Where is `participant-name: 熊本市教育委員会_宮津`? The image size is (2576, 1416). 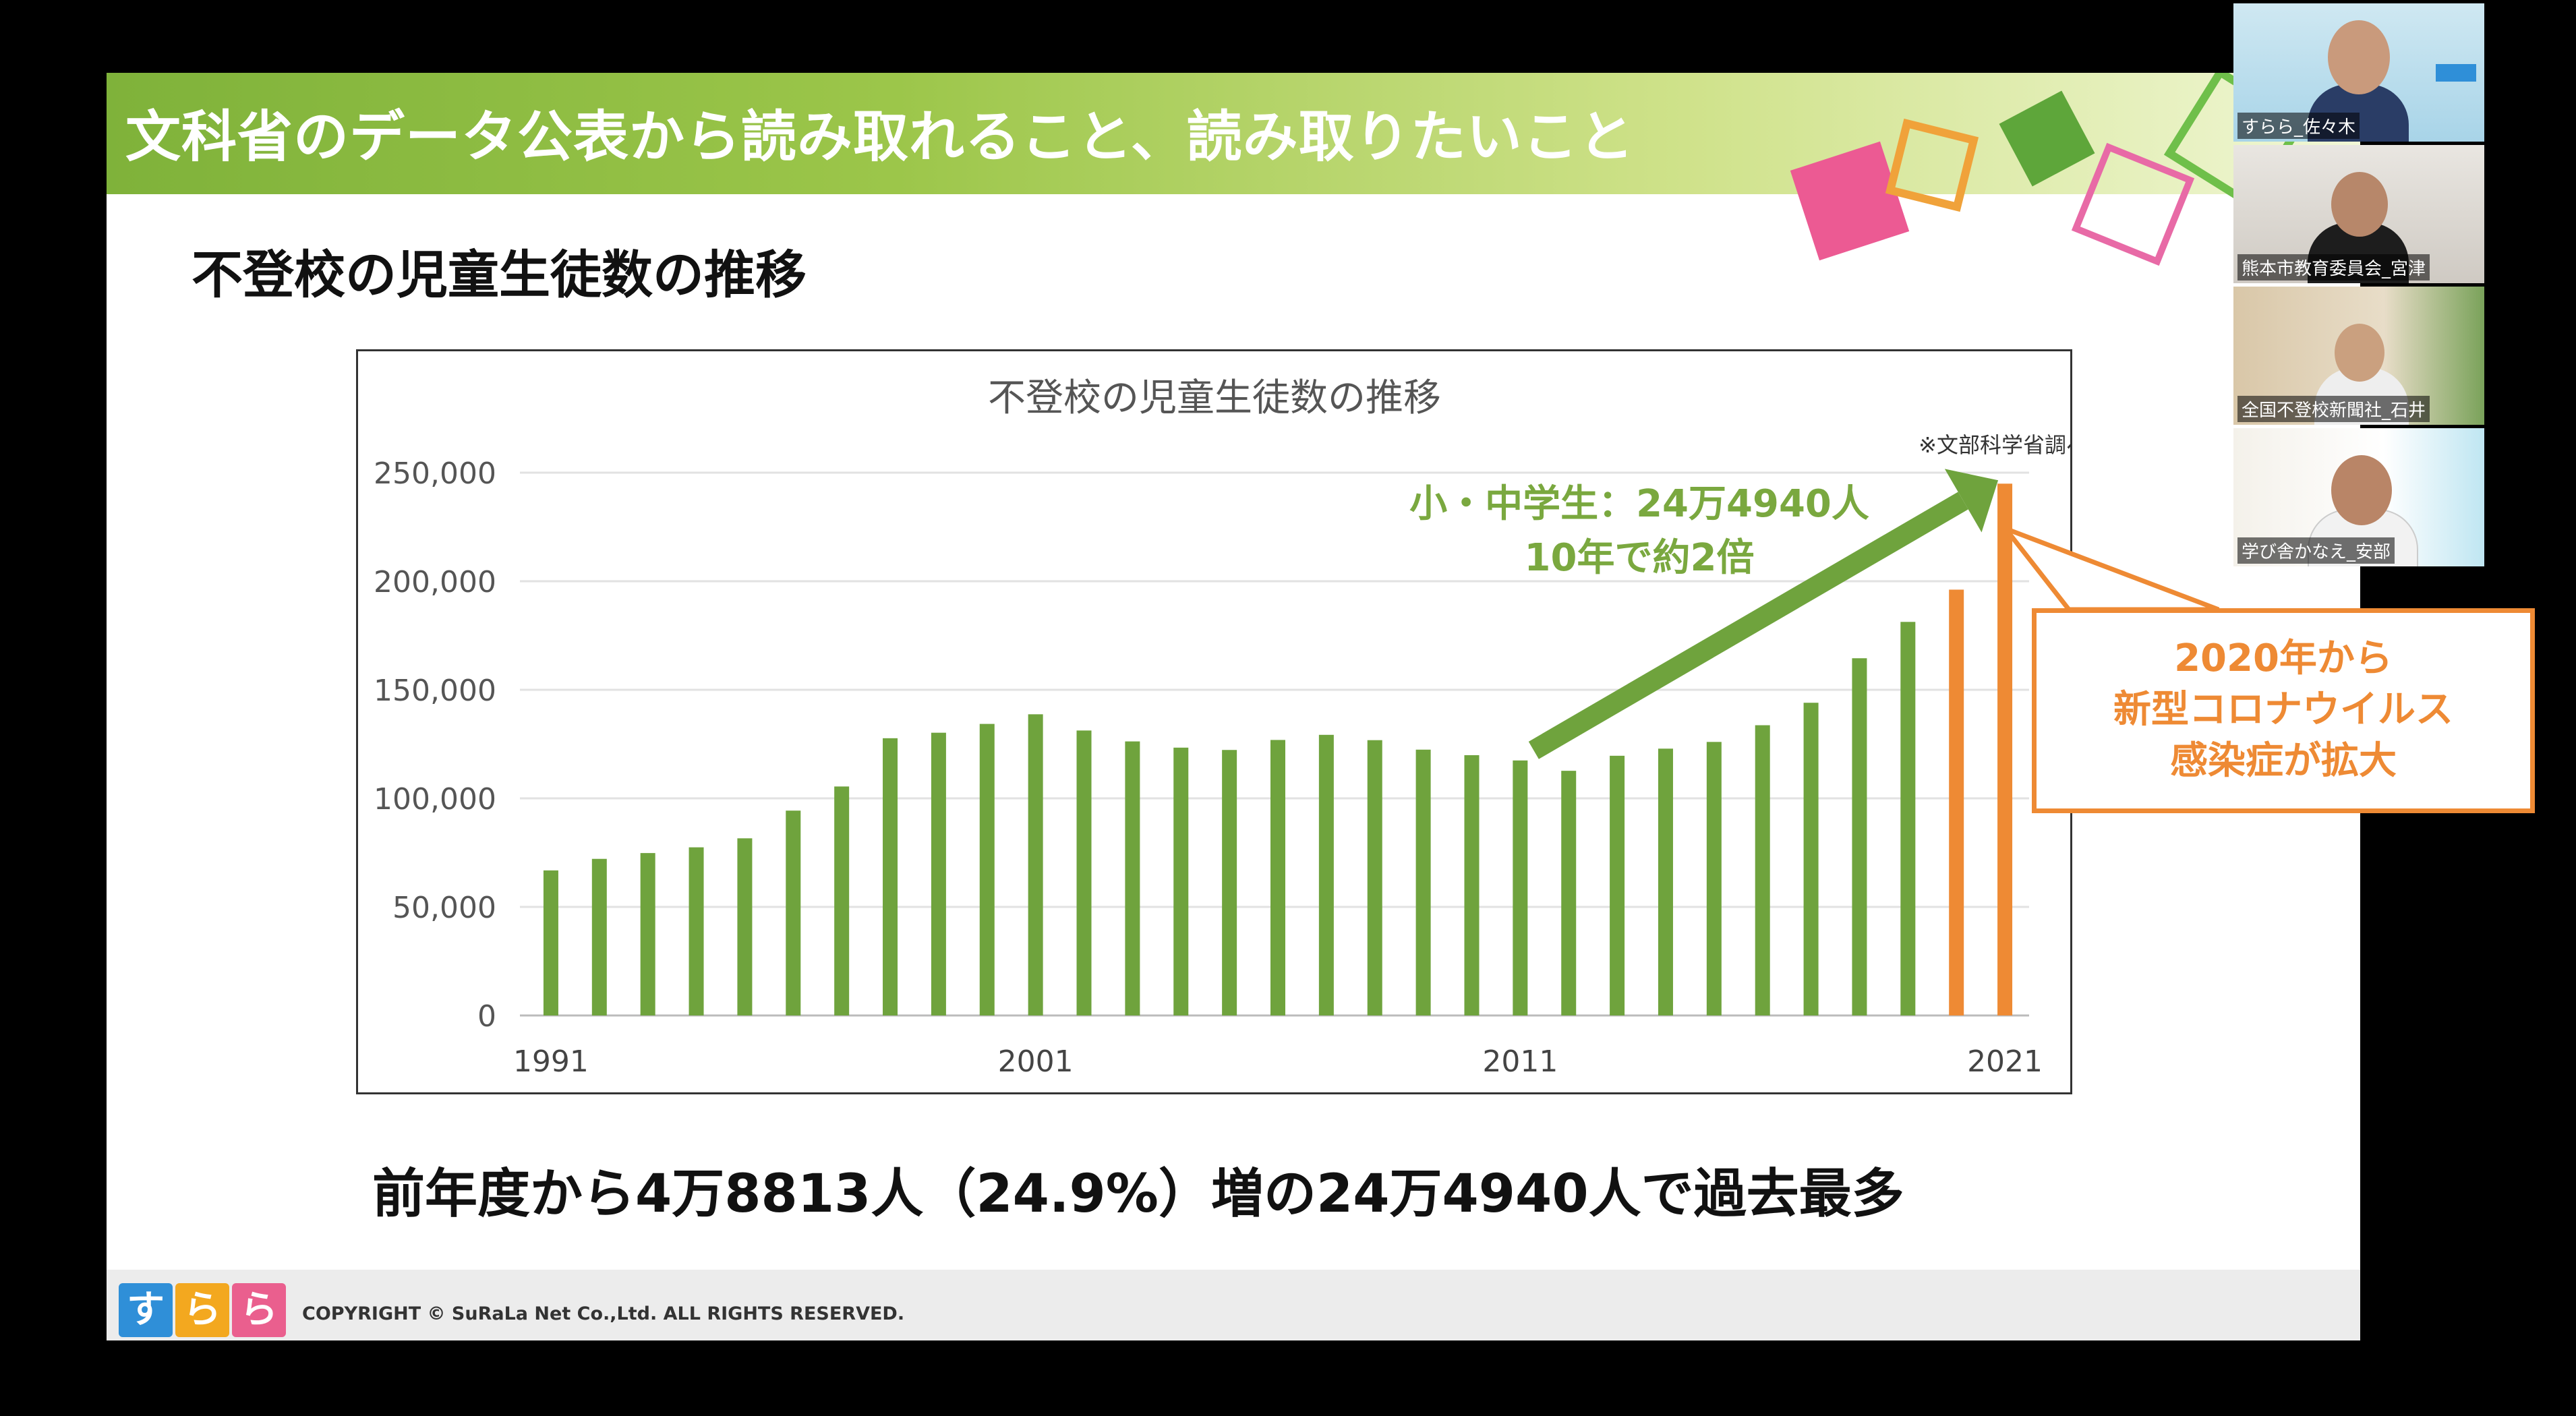 participant-name: 熊本市教育委員会_宮津 is located at coordinates (2334, 267).